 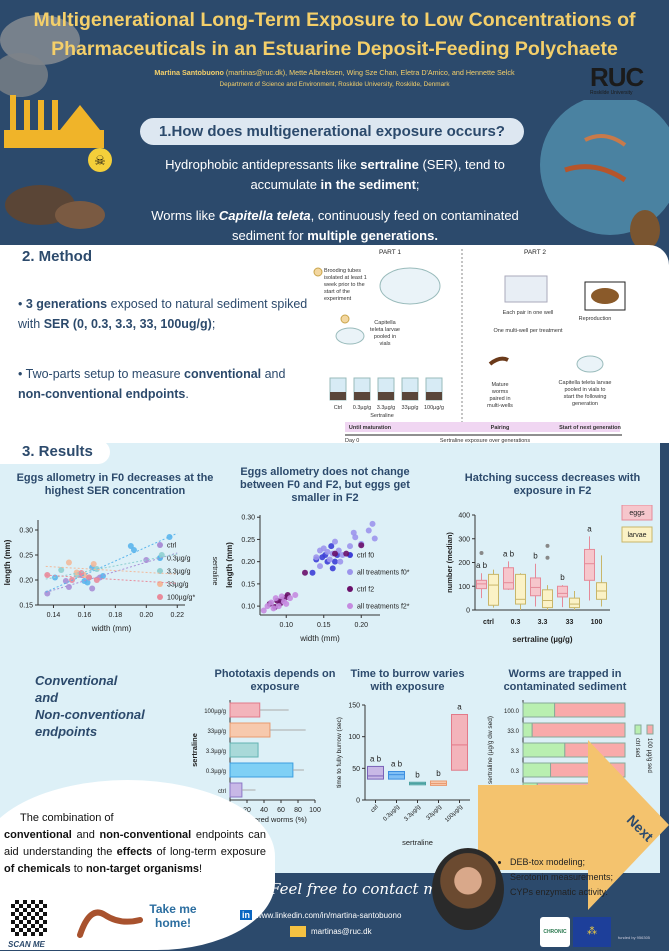 What do you see at coordinates (464, 587) in the screenshot?
I see `y-tick-label: 100` at bounding box center [464, 587].